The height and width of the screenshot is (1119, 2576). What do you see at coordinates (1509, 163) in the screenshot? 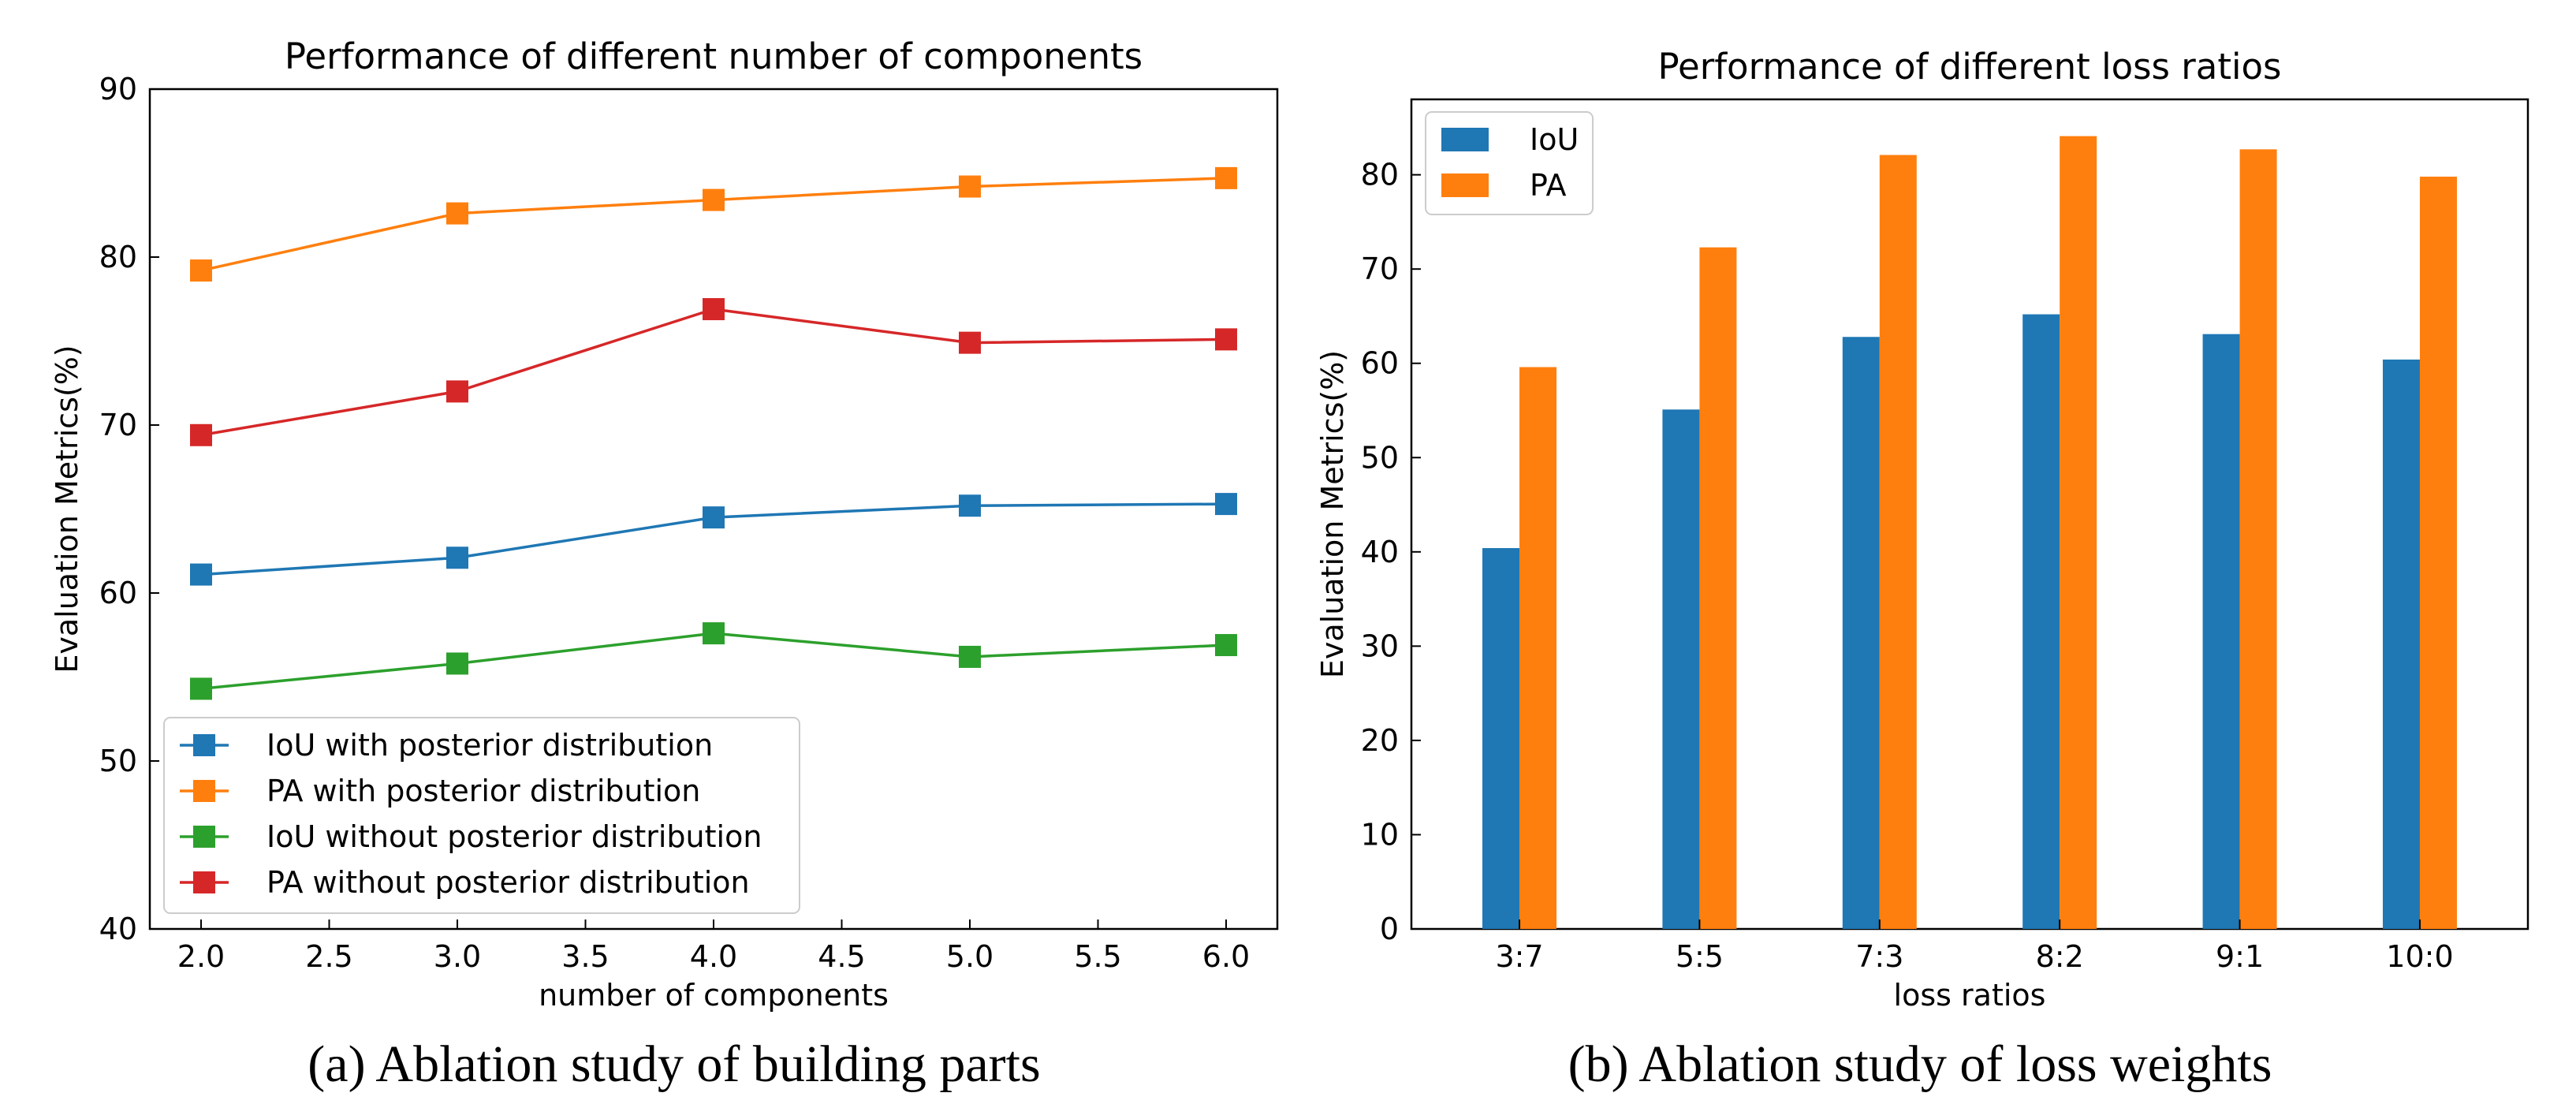
I see `legend: IoU PA` at bounding box center [1509, 163].